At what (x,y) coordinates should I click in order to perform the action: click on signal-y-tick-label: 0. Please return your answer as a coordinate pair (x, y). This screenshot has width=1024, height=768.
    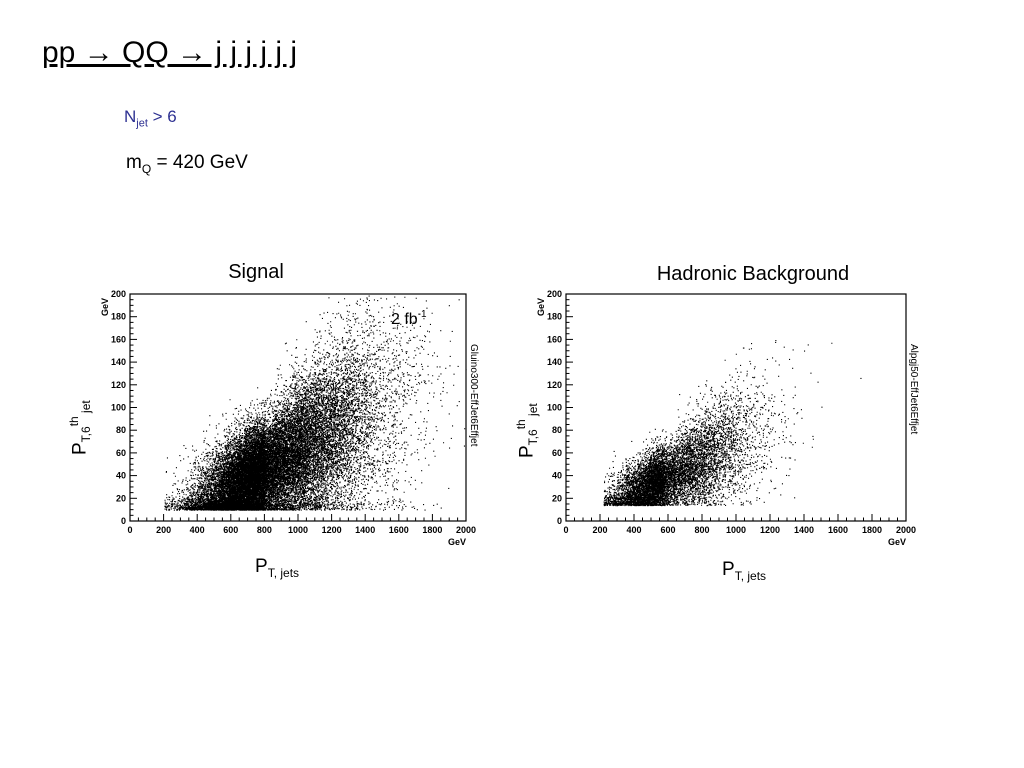
    Looking at the image, I should click on (123, 521).